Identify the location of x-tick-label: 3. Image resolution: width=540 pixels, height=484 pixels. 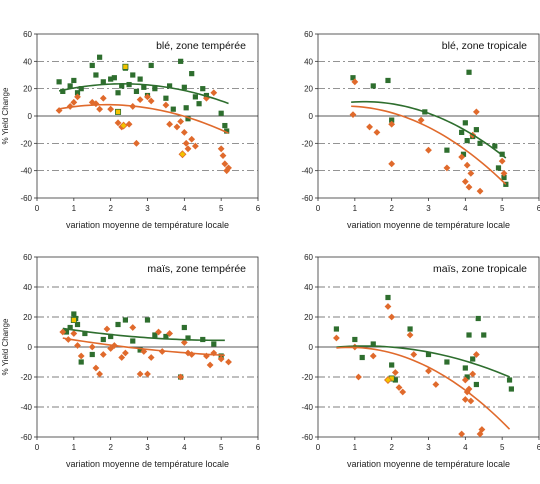
(428, 208).